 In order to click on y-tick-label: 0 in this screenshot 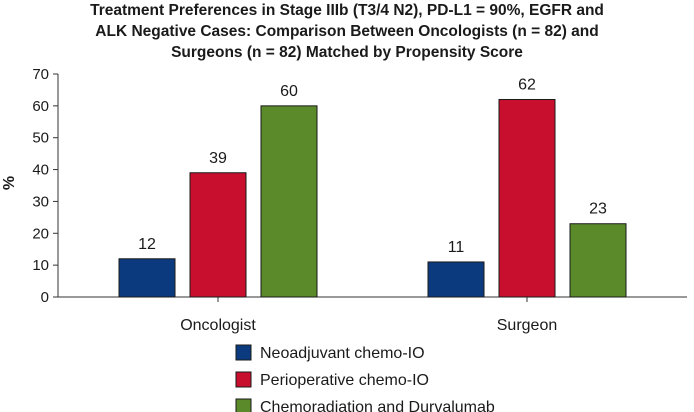, I will do `click(45, 297)`.